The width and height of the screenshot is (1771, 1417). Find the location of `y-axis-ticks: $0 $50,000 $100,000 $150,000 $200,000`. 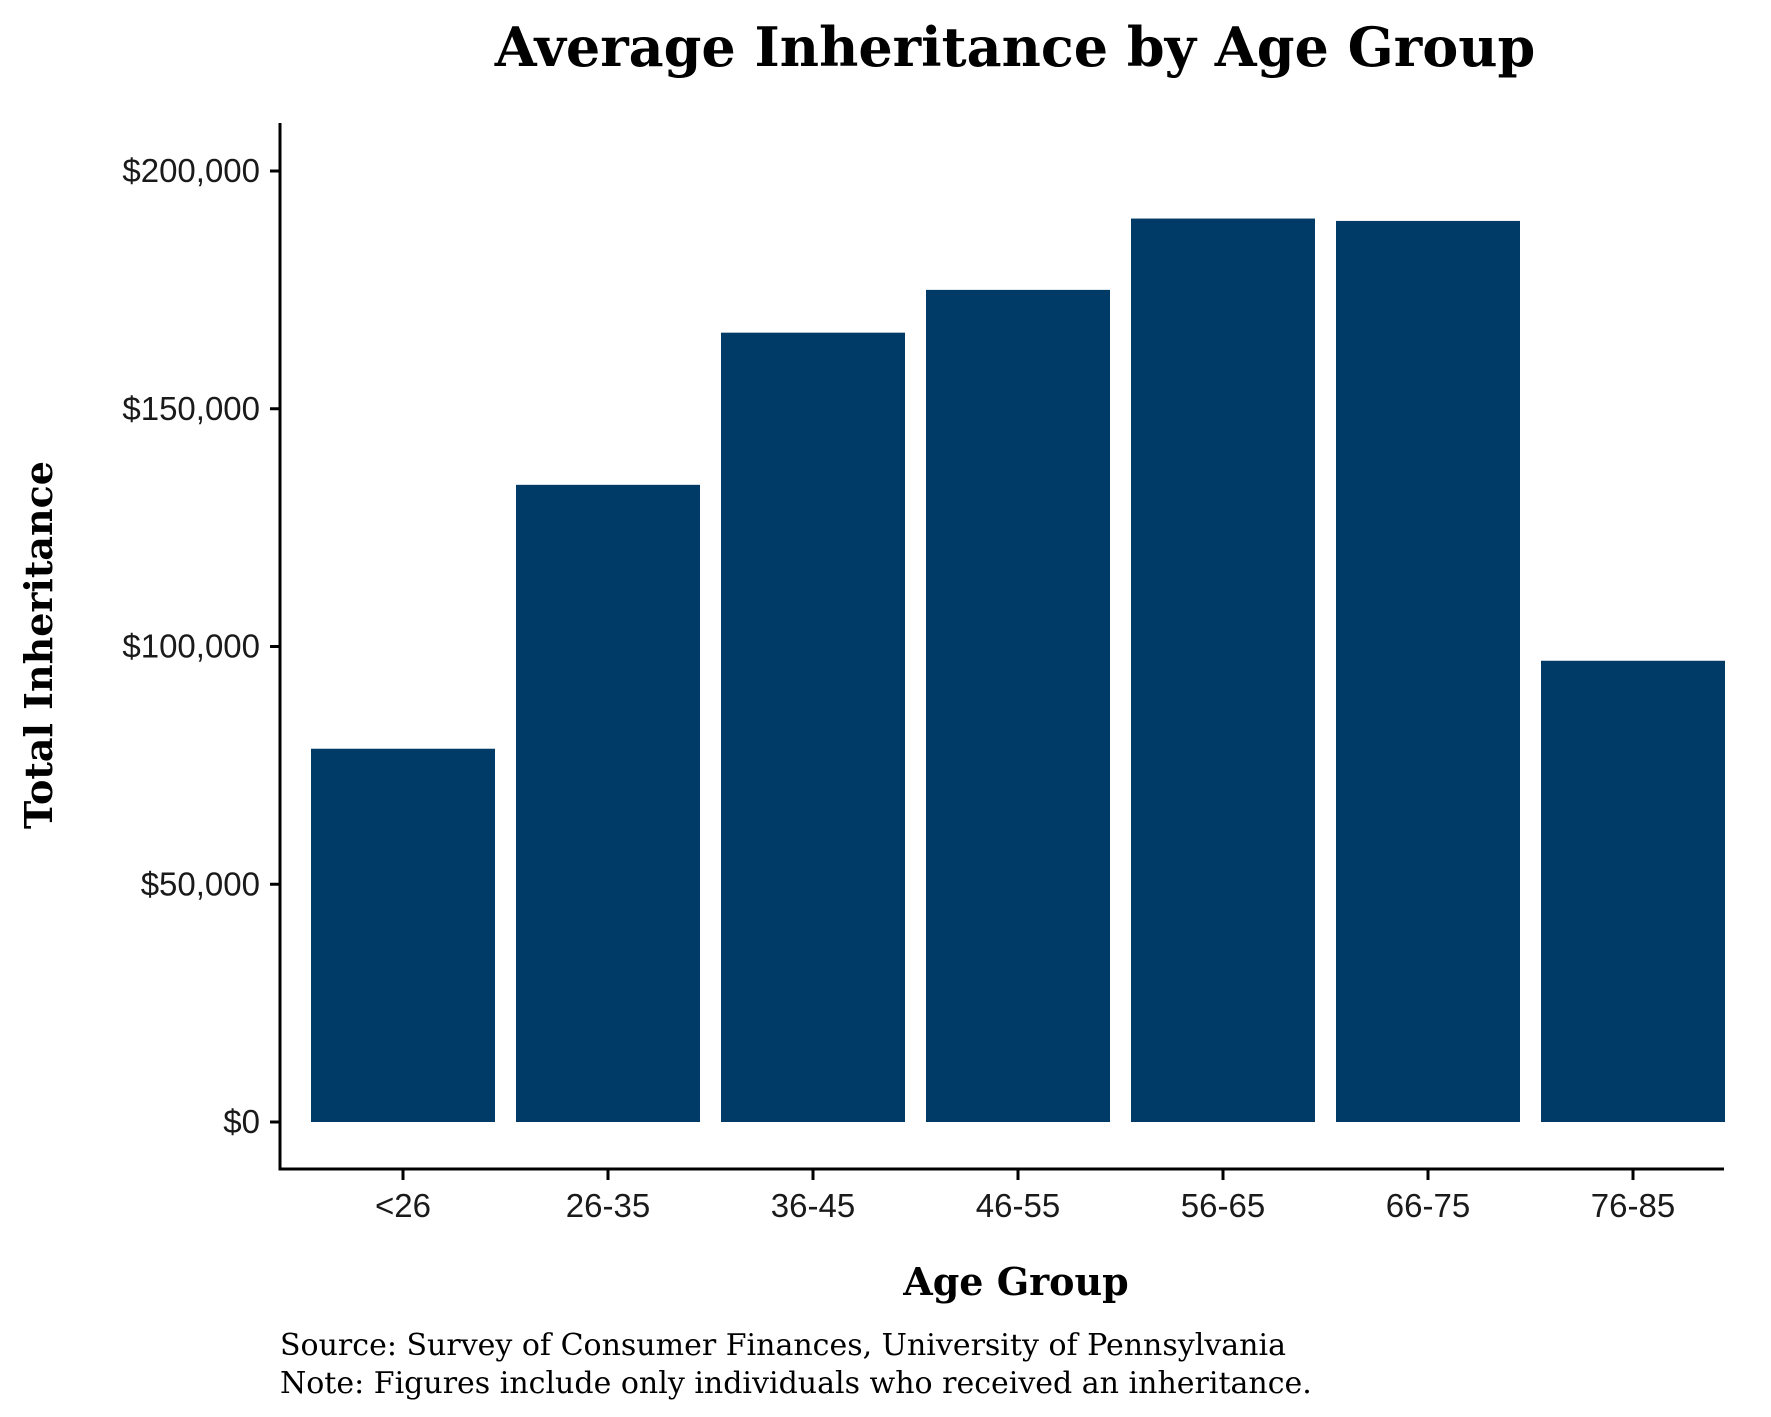

y-axis-ticks: $0 $50,000 $100,000 $150,000 $200,000 is located at coordinates (201, 646).